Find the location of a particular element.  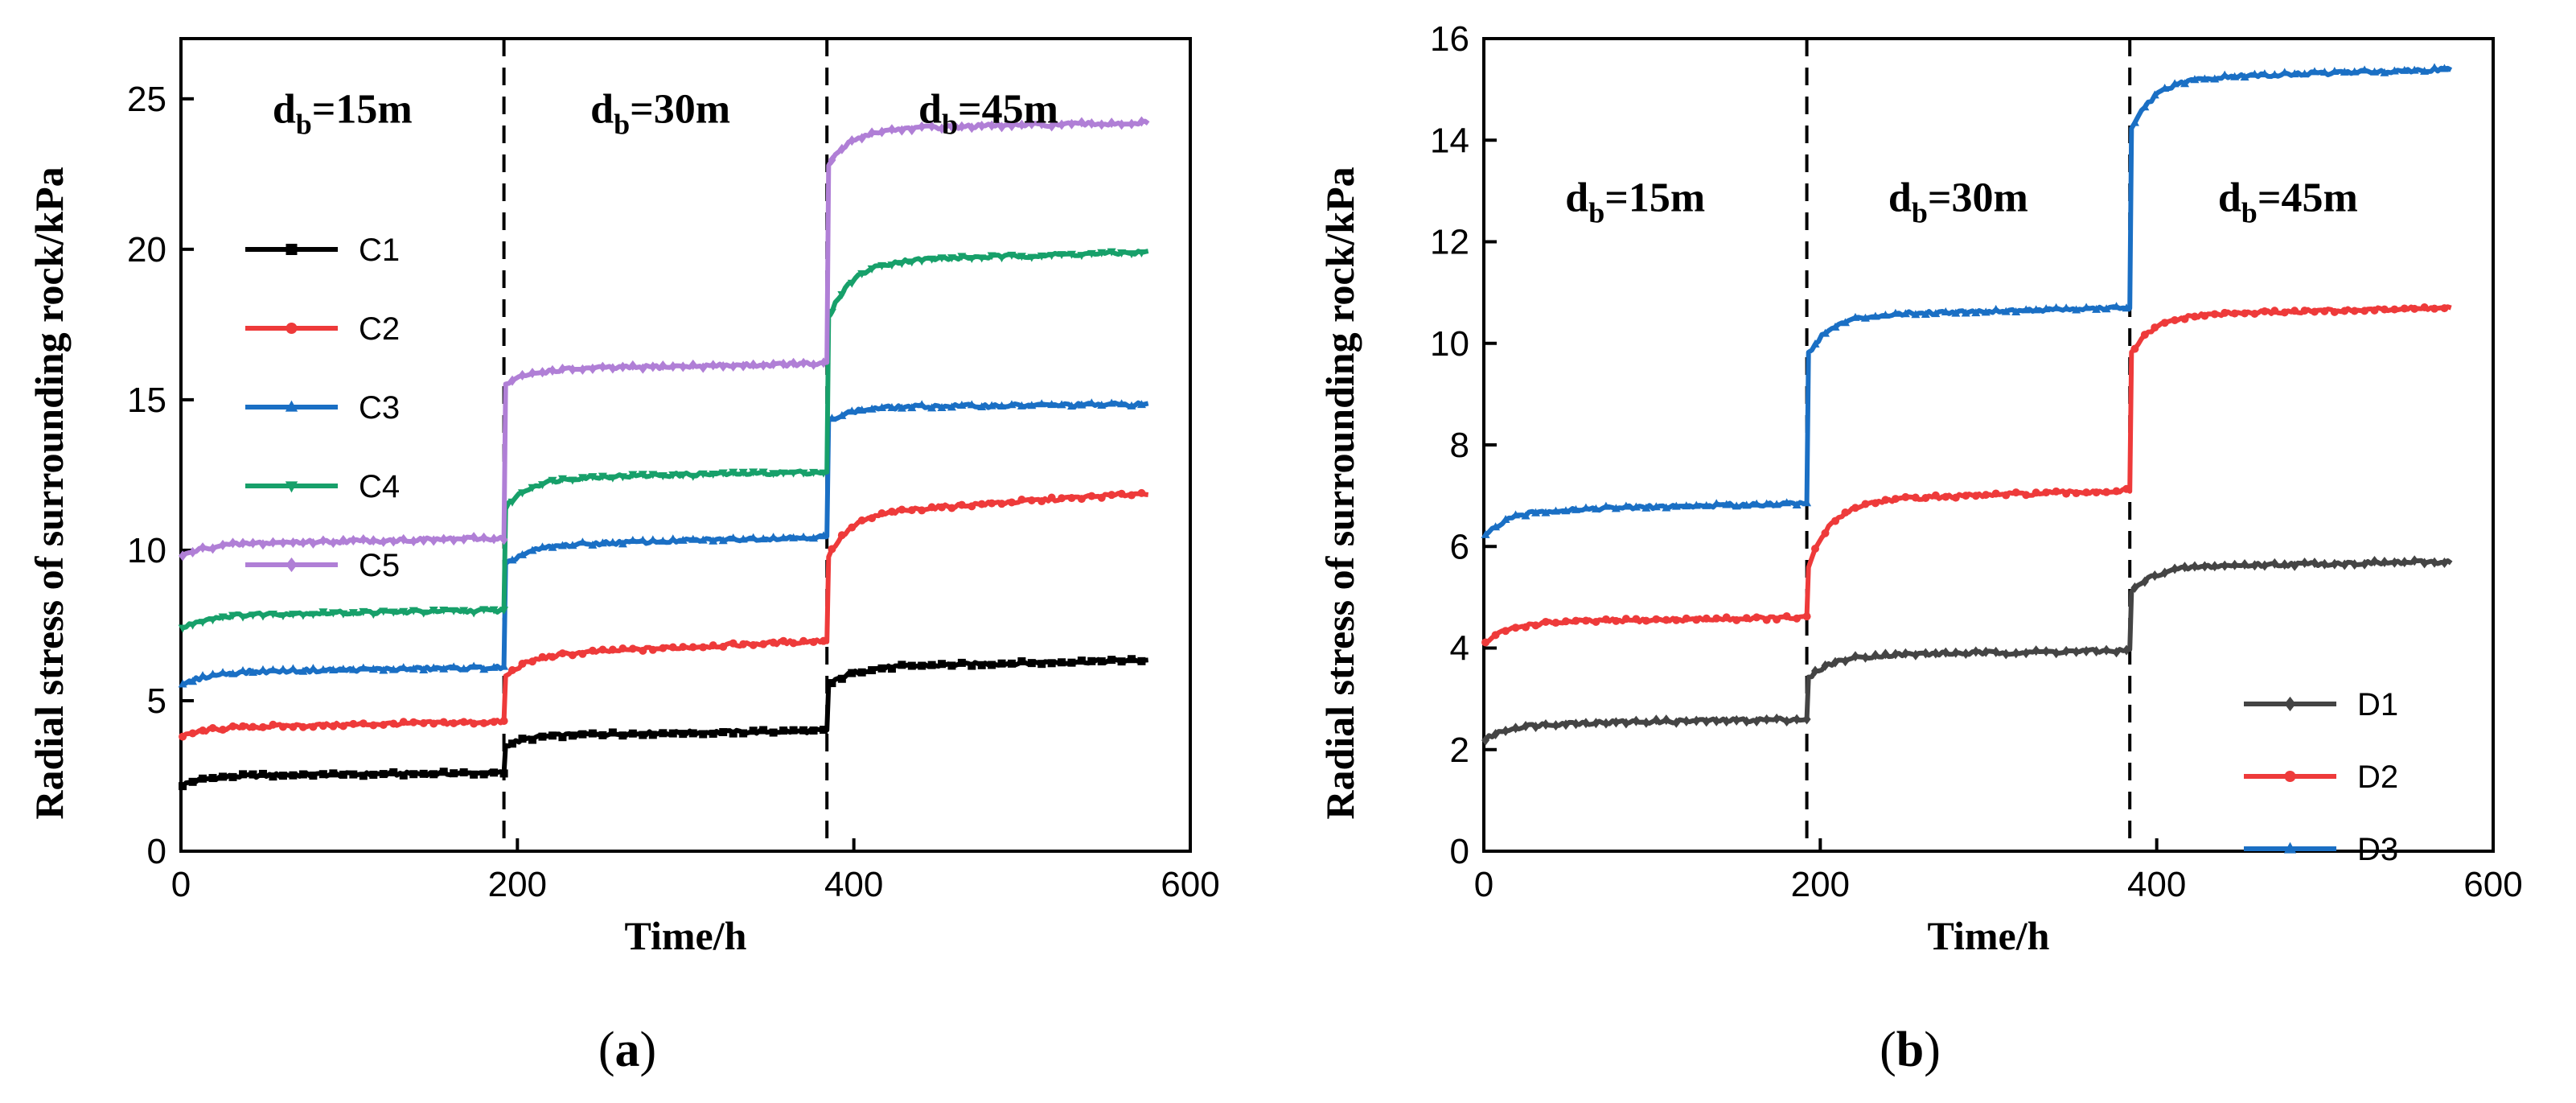

series-C4 is located at coordinates (663, 440).